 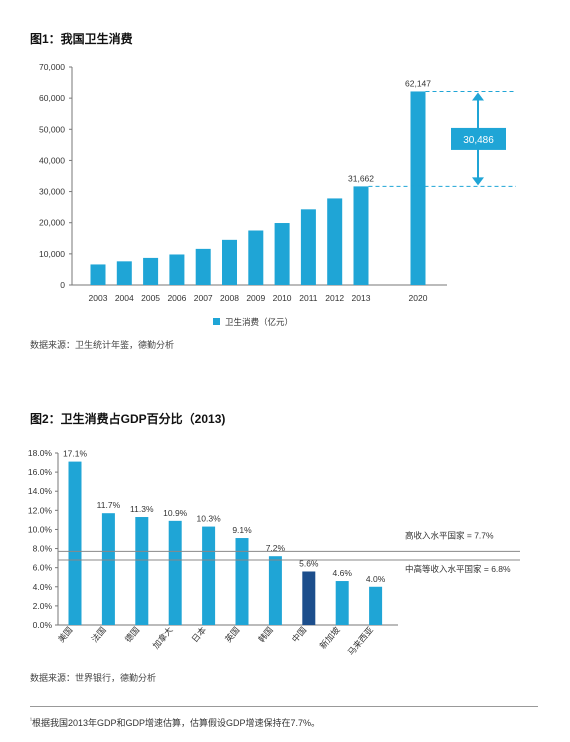 I want to click on chart1-x-tick-label: 2020, so click(x=418, y=298).